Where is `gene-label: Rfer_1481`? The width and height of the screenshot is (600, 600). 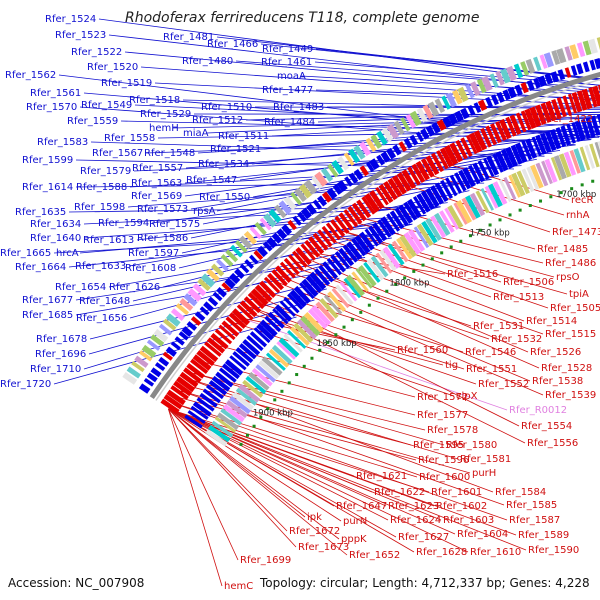 gene-label: Rfer_1481 is located at coordinates (188, 37).